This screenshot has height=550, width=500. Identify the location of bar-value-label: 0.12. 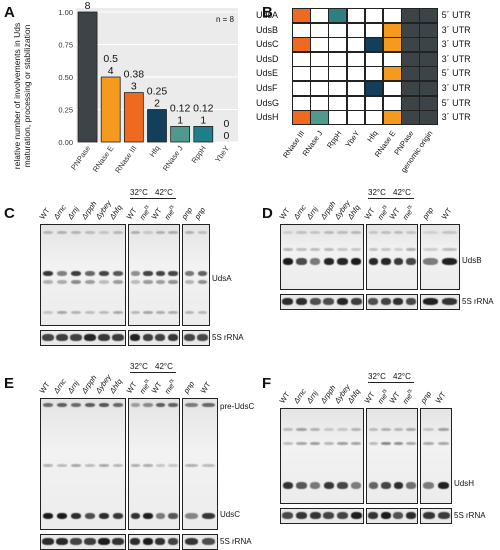
(203, 108).